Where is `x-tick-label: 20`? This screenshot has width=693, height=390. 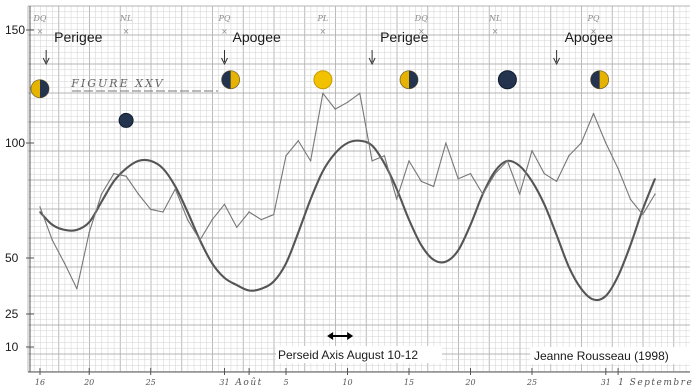
x-tick-label: 20 is located at coordinates (88, 382).